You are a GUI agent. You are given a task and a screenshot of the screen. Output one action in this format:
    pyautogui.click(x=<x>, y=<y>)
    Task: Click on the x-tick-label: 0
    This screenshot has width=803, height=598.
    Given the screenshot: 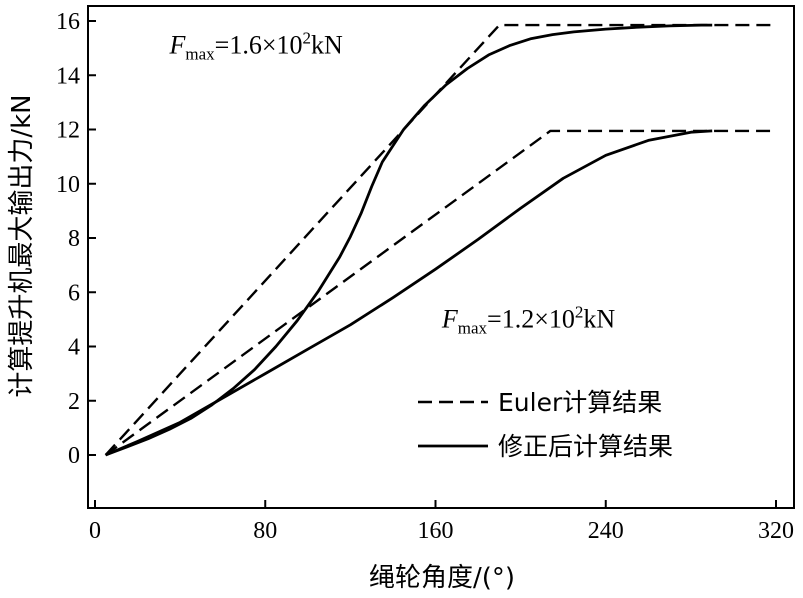 What is the action you would take?
    pyautogui.click(x=95, y=531)
    